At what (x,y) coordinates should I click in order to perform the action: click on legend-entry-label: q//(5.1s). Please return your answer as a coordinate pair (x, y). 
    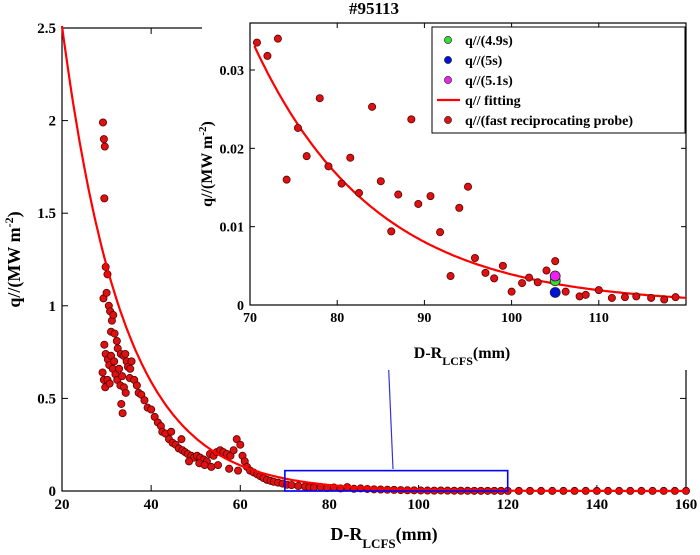
    Looking at the image, I should click on (489, 81).